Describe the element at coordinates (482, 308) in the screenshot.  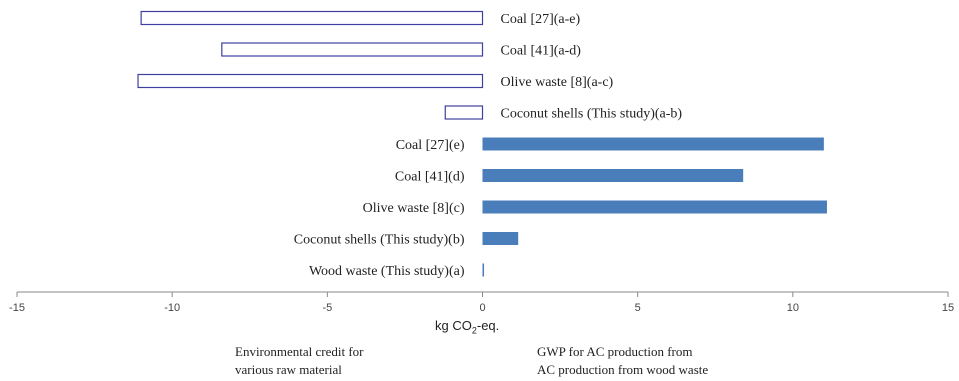
I see `x-tick-label: 0` at that location.